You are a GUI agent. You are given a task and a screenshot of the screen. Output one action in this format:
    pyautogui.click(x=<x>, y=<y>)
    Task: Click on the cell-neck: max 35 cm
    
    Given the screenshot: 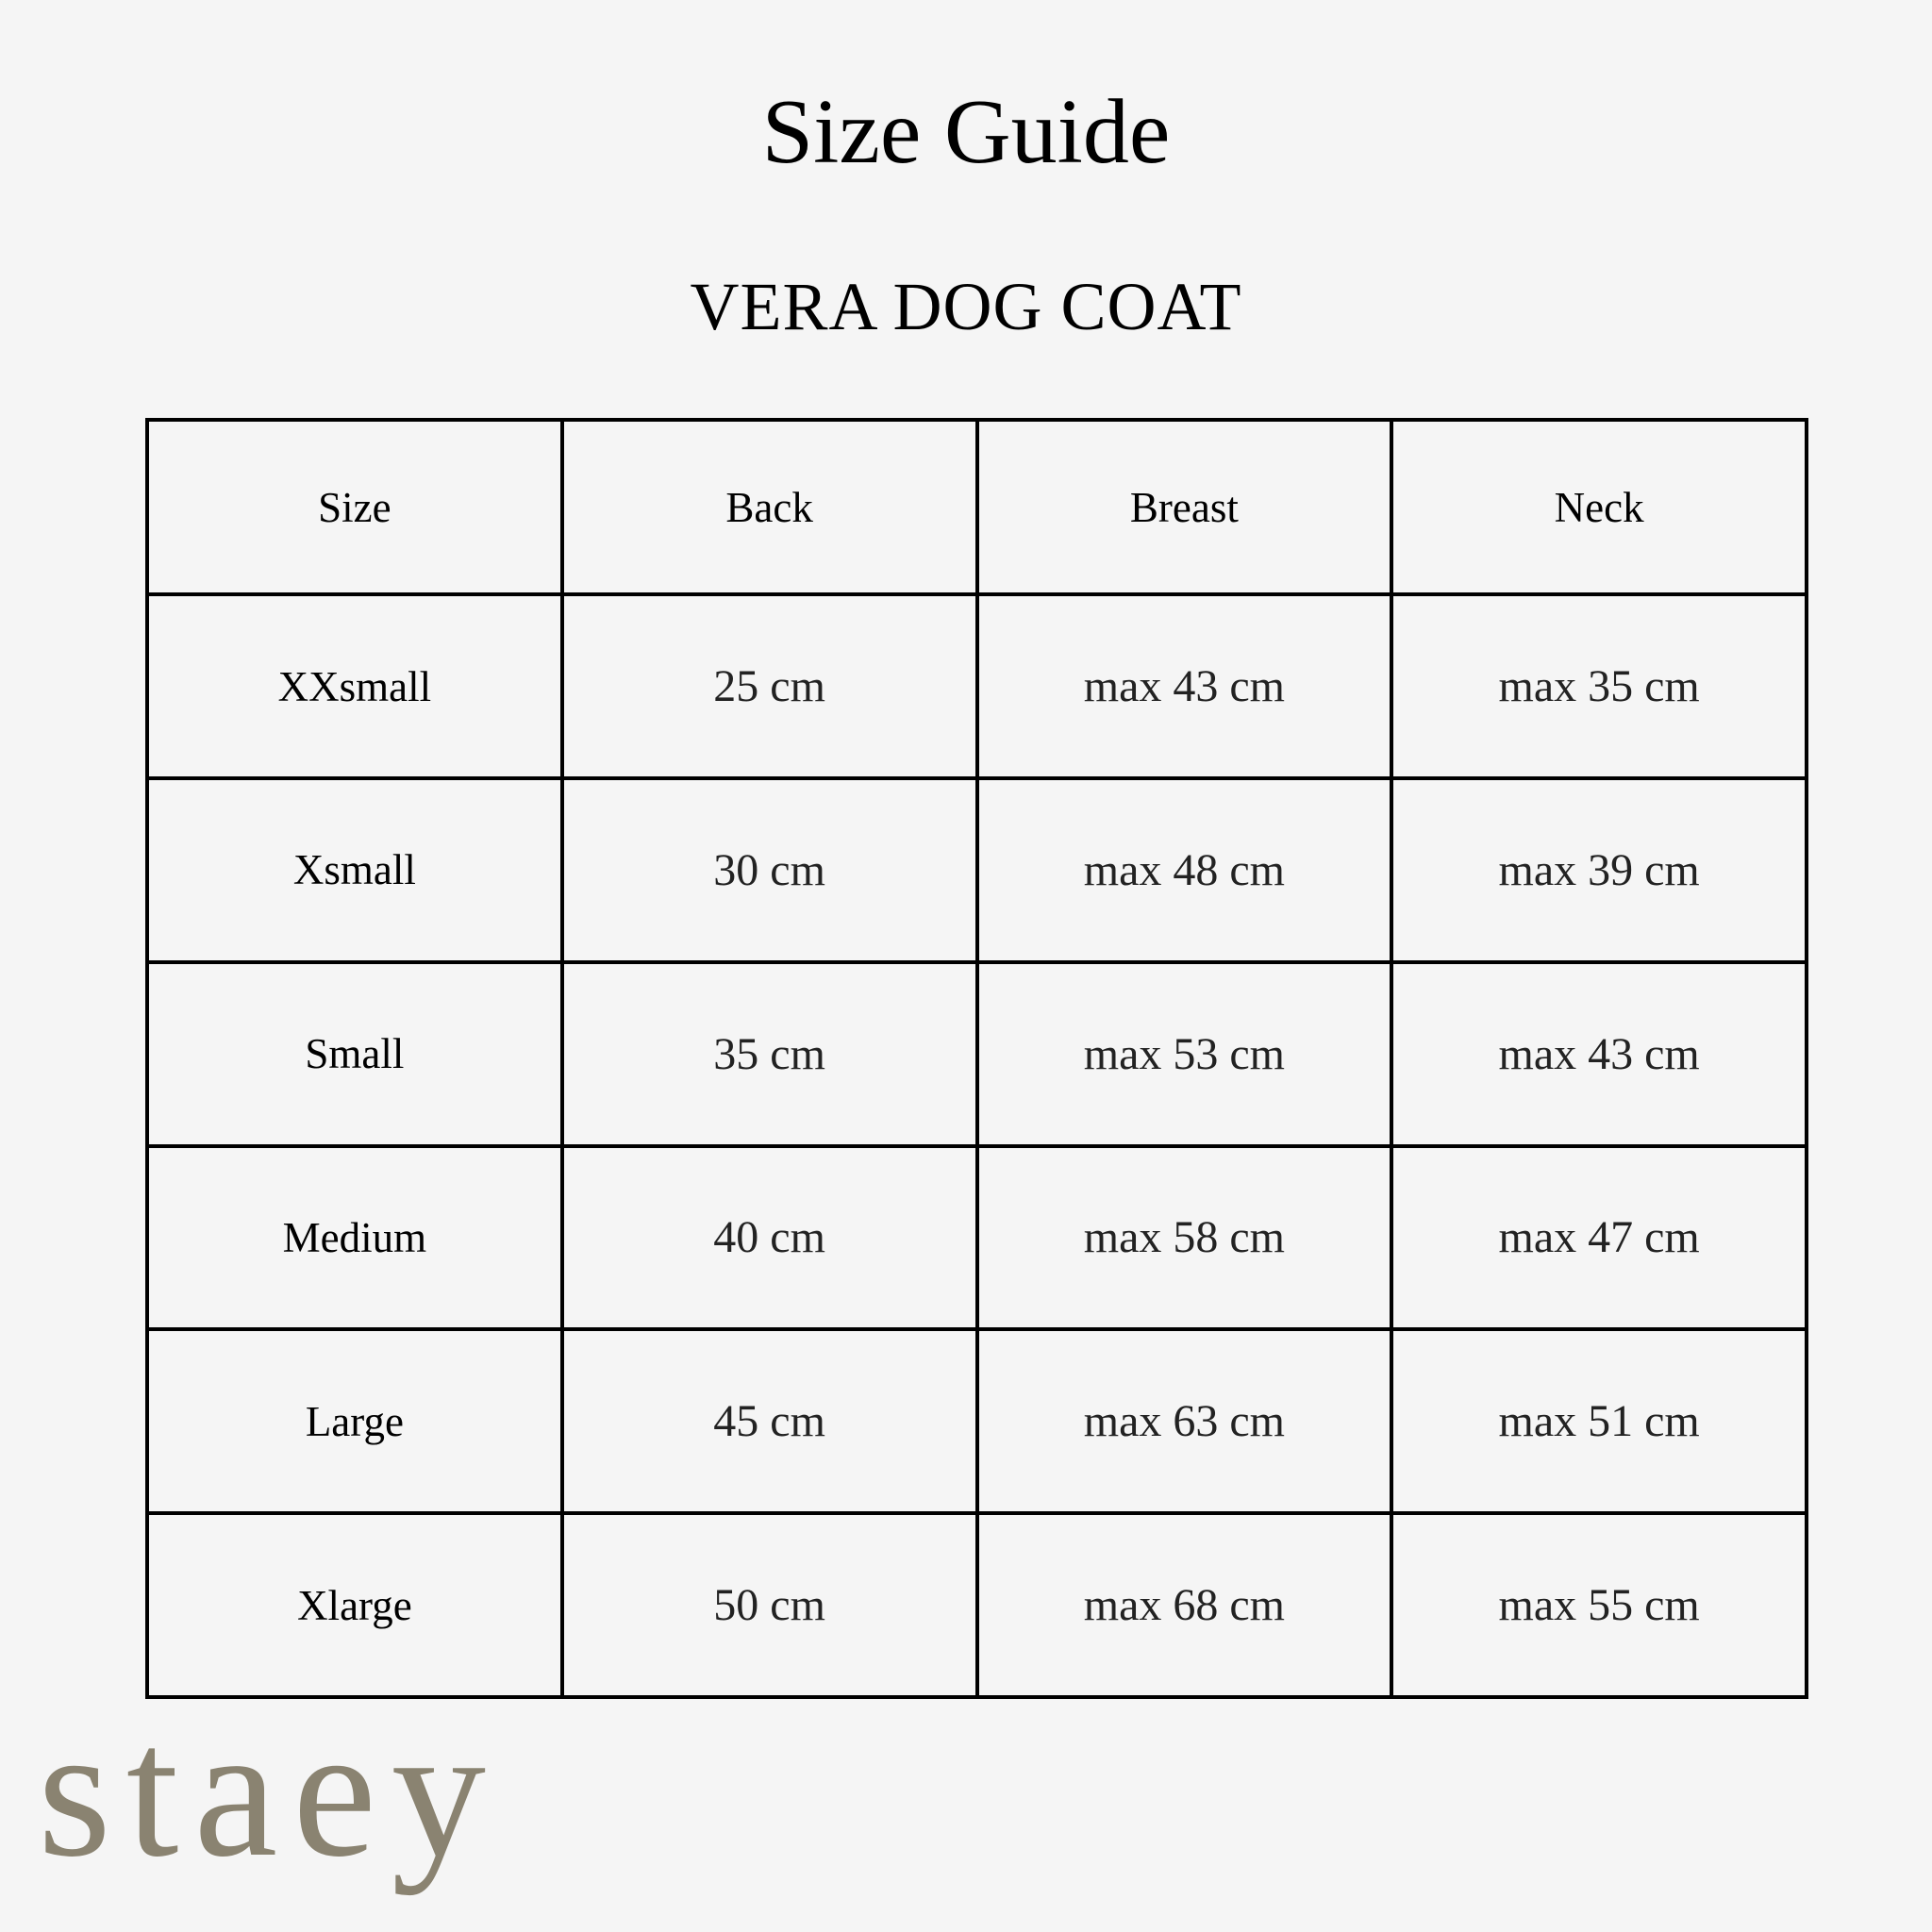 What is the action you would take?
    pyautogui.click(x=1599, y=686)
    